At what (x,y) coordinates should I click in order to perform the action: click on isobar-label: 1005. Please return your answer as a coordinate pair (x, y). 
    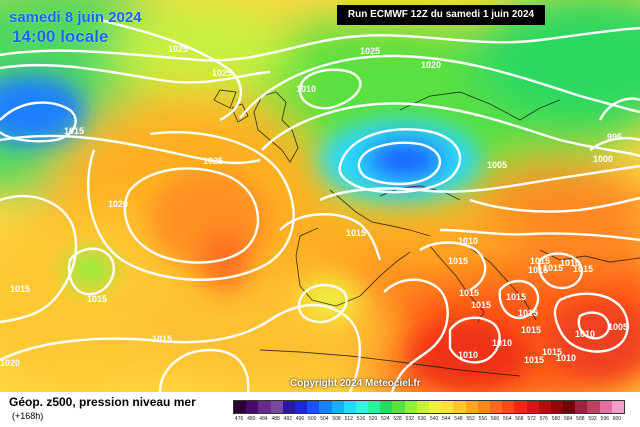
    Looking at the image, I should click on (618, 327).